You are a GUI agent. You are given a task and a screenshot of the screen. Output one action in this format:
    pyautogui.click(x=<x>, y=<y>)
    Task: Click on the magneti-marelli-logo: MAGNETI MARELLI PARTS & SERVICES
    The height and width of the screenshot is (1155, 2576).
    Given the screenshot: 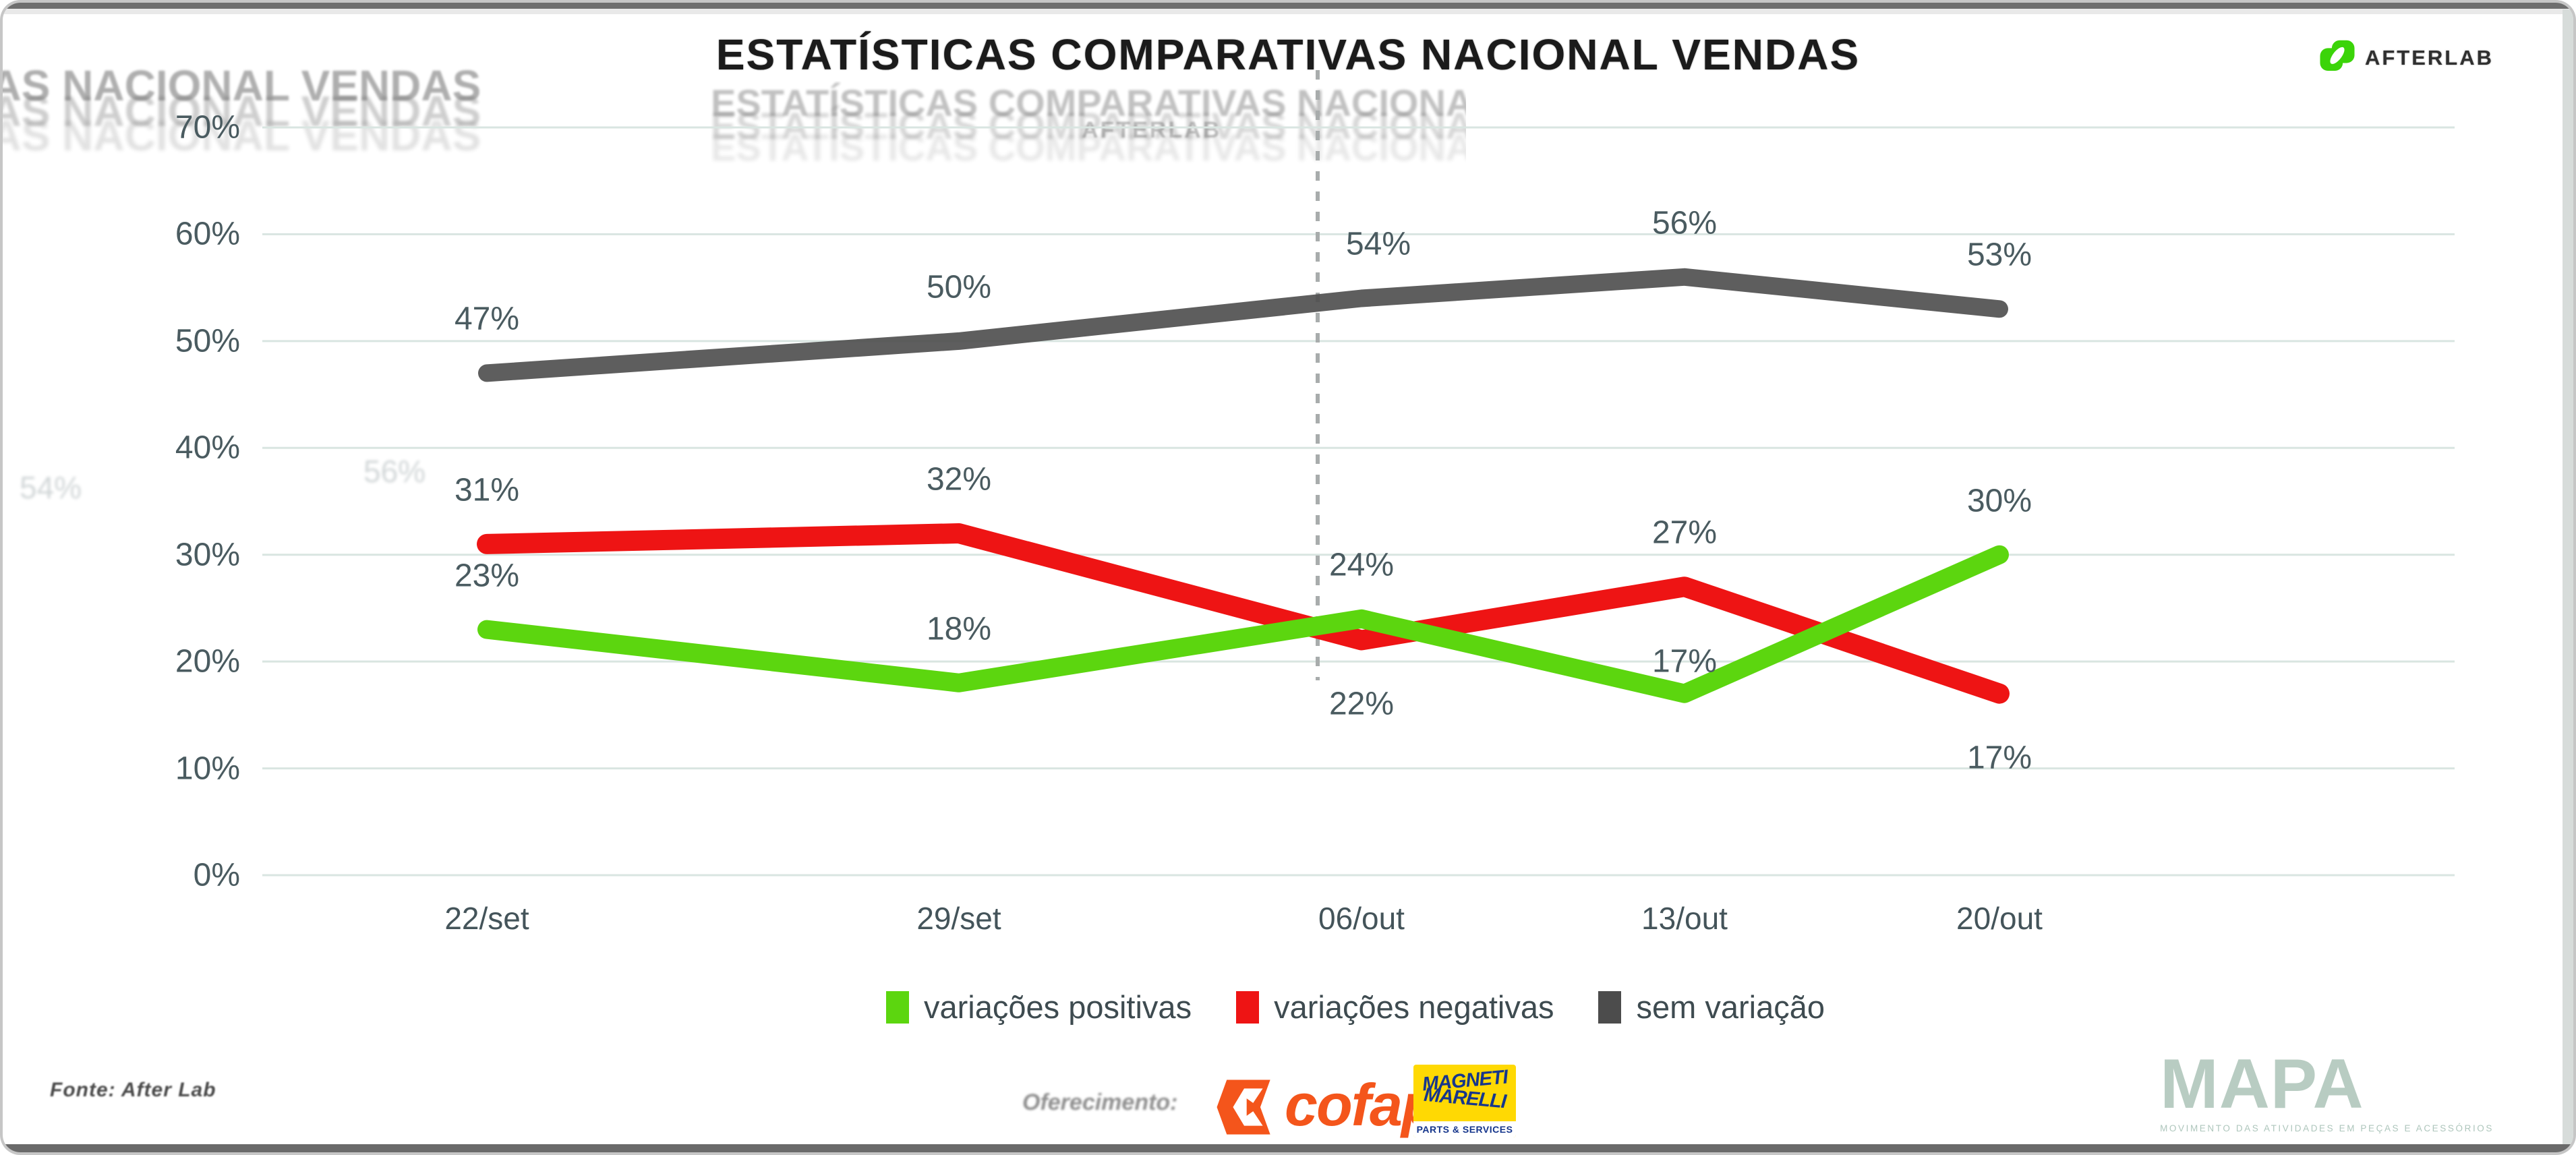 What is the action you would take?
    pyautogui.click(x=1464, y=1101)
    